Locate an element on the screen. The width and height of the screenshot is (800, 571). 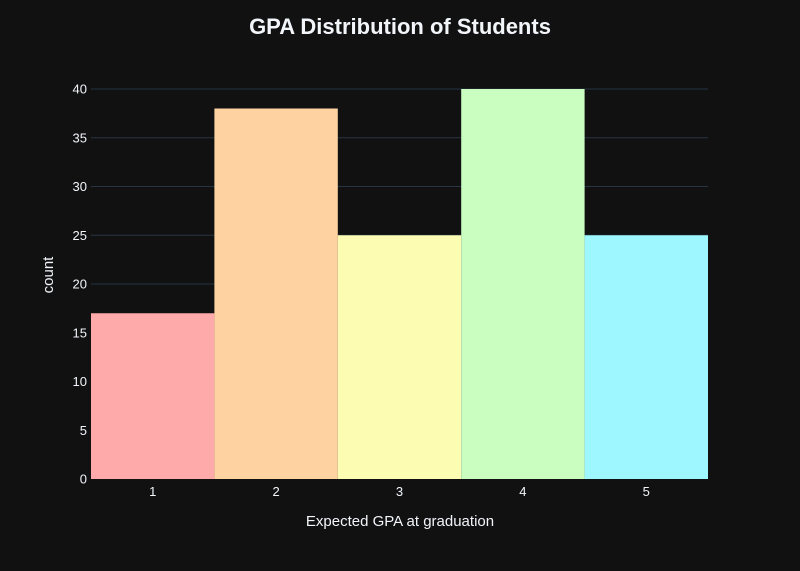
y-tick-label: 25 is located at coordinates (80, 235).